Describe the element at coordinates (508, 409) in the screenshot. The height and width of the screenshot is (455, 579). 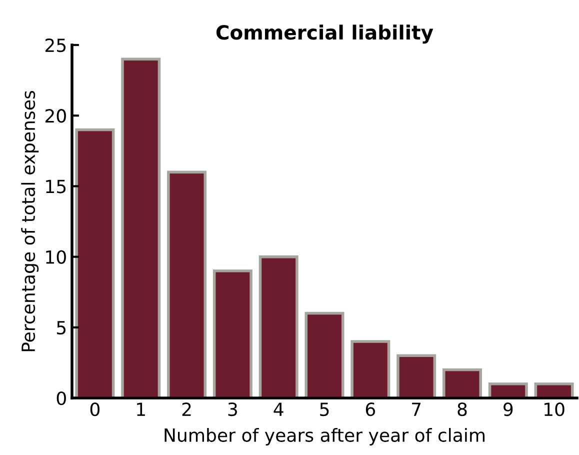
I see `x-tick-label: 9` at that location.